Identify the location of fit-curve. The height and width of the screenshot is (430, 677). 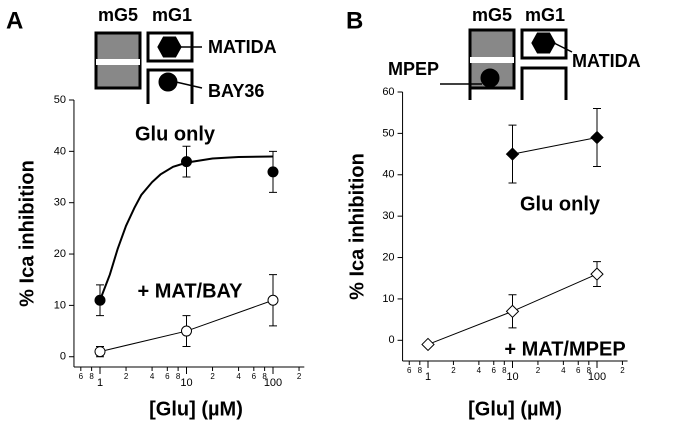
(186, 228).